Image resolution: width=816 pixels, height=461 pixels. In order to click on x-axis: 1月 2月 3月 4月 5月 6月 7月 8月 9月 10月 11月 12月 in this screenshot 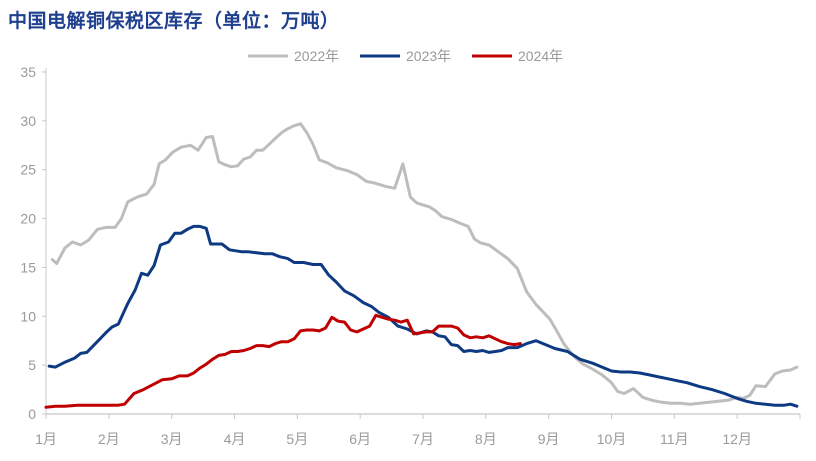, I will do `click(418, 430)`.